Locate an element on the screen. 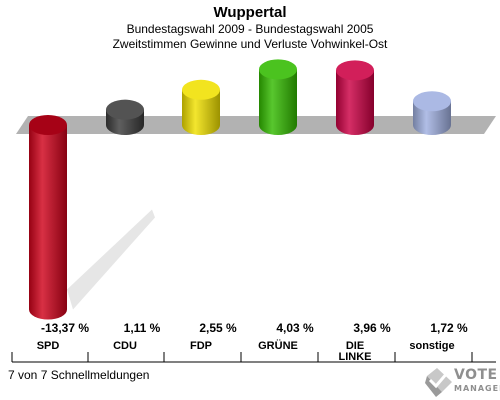 Image resolution: width=500 pixels, height=400 pixels. value-label-spd: -13,37 % is located at coordinates (65, 328).